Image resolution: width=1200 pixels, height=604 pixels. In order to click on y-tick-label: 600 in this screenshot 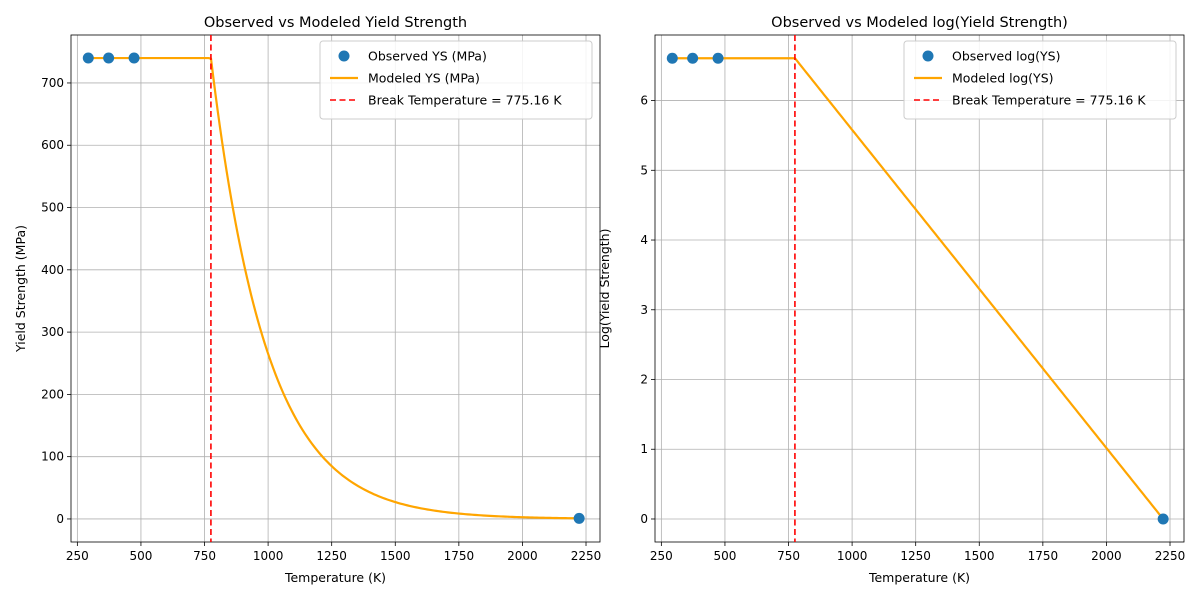, I will do `click(52, 145)`.